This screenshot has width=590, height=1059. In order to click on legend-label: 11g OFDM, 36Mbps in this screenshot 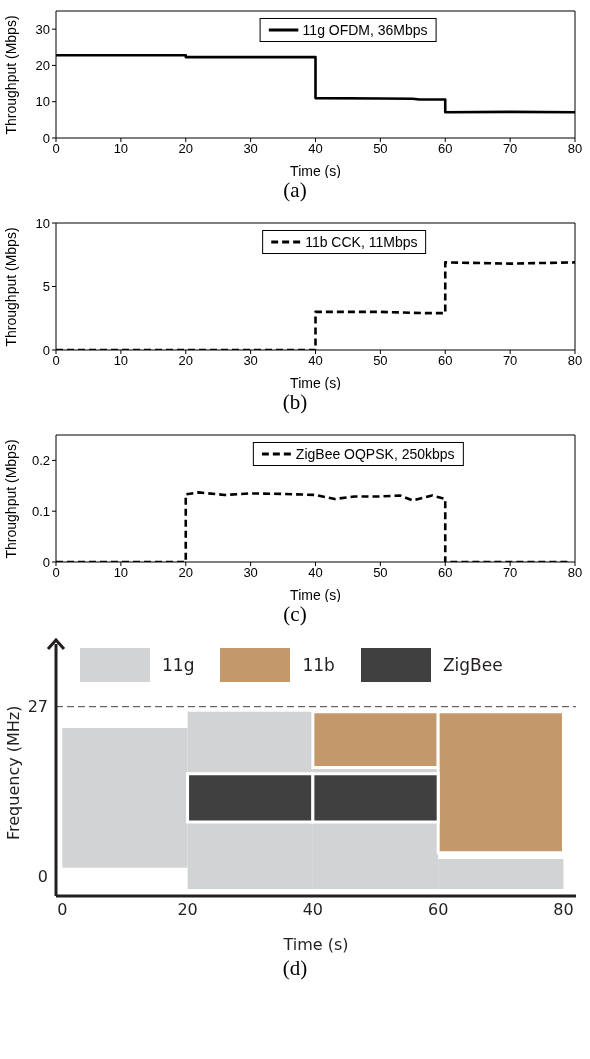, I will do `click(365, 30)`.